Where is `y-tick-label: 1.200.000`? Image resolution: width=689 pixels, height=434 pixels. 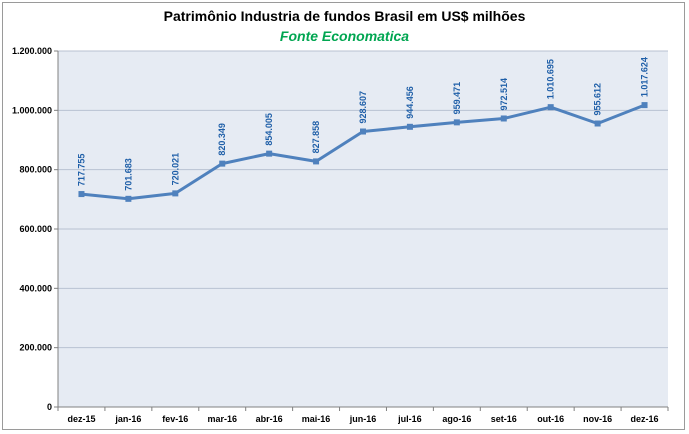
y-tick-label: 1.200.000 is located at coordinates (32, 51).